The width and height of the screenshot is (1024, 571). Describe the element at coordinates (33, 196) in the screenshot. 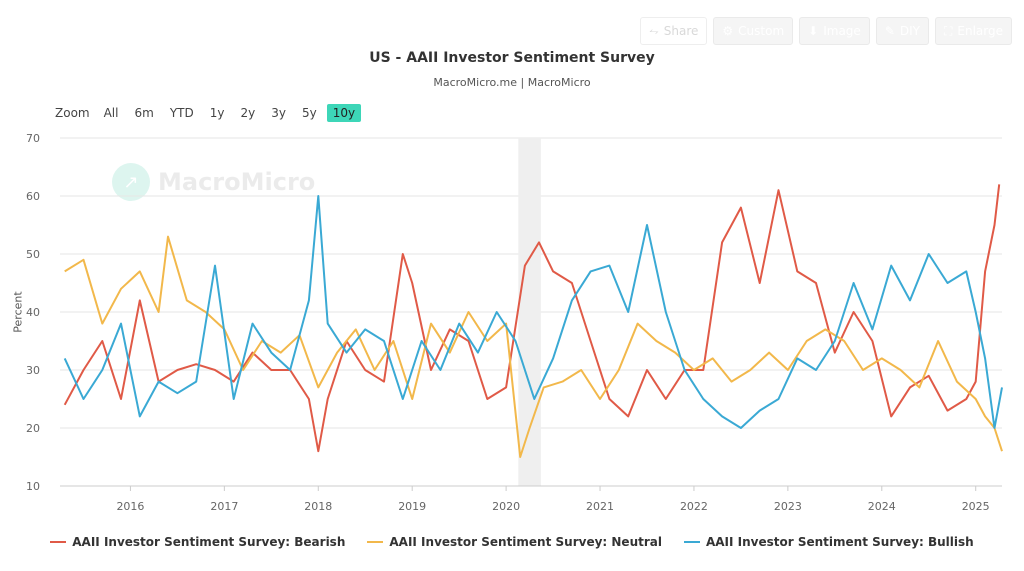

I see `y-tick-label: 60` at that location.